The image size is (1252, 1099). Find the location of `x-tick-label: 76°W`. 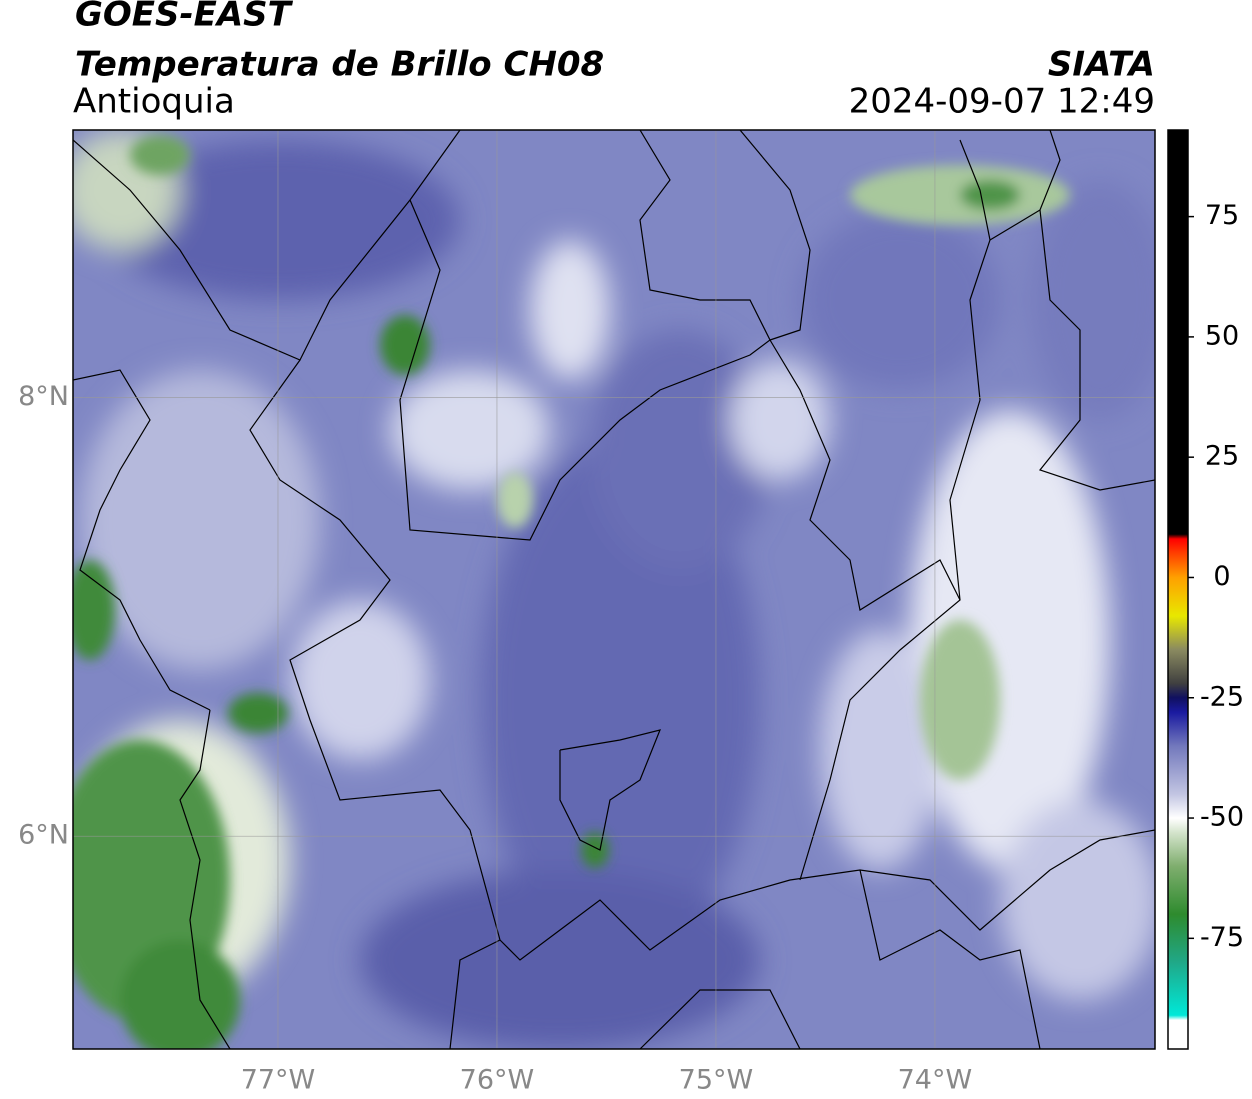

x-tick-label: 76°W is located at coordinates (497, 1080).